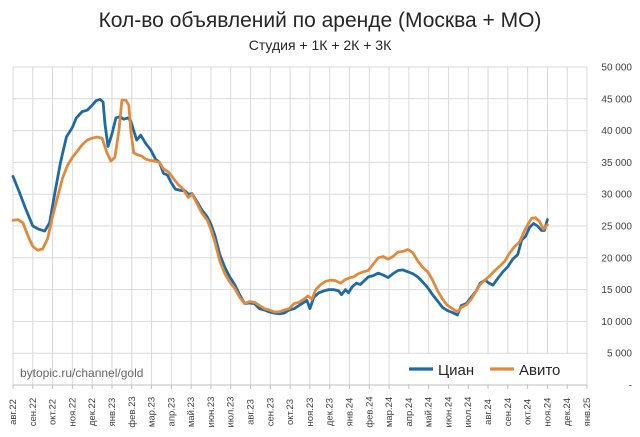 The image size is (640, 437). Describe the element at coordinates (448, 412) in the screenshot. I see `x-tick-label: июн.24` at that location.